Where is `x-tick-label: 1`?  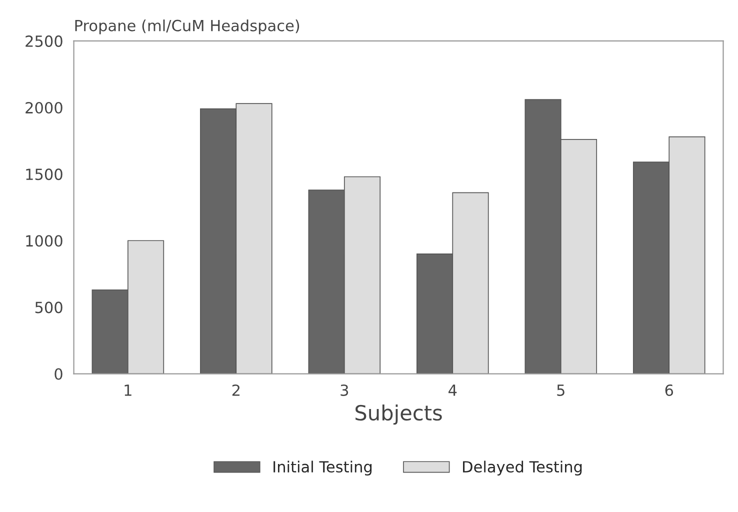 x-tick-label: 1 is located at coordinates (128, 390).